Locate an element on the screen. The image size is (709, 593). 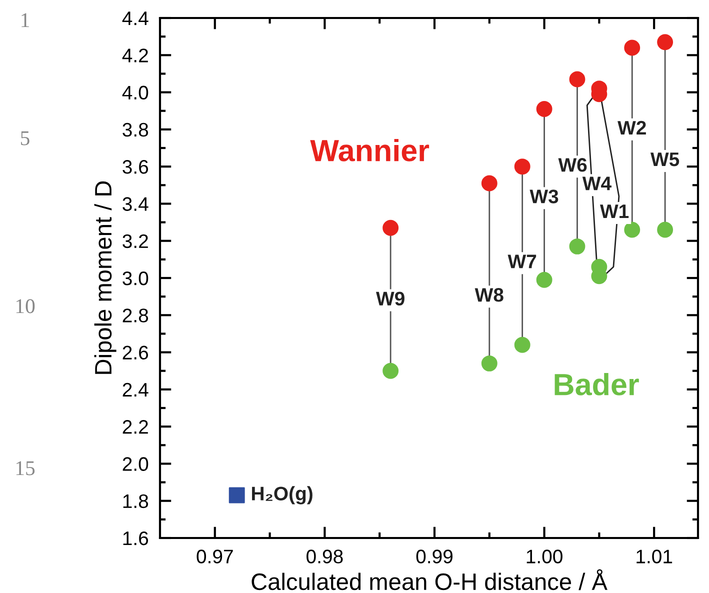
y-tick-label: 3.6 is located at coordinates (135, 167).